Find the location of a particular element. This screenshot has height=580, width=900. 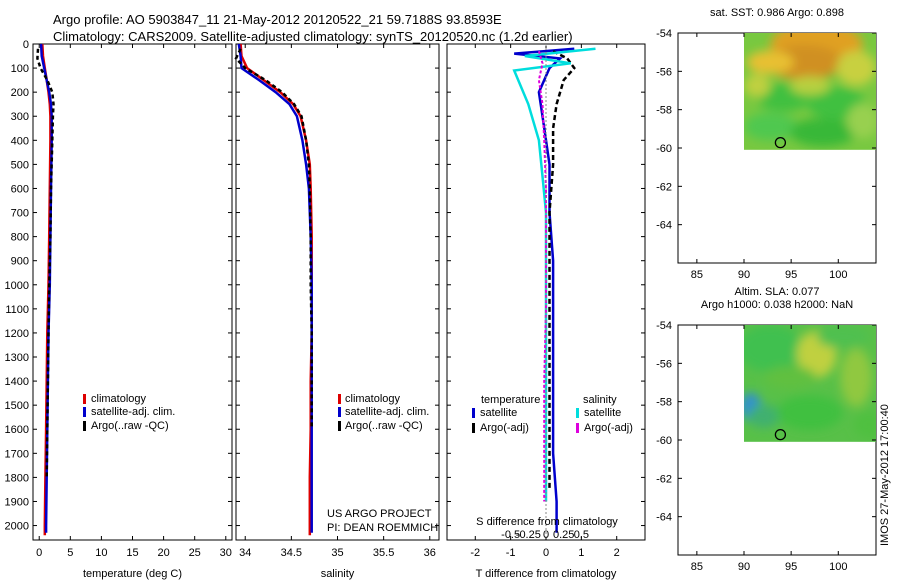

x-axis-label: temperature (deg C) is located at coordinates (132, 574).